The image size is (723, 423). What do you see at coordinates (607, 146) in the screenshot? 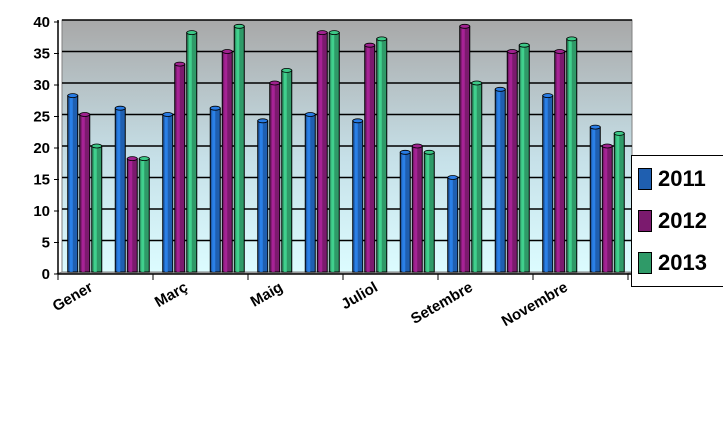
I see `bar-2012-Desembre-cap` at bounding box center [607, 146].